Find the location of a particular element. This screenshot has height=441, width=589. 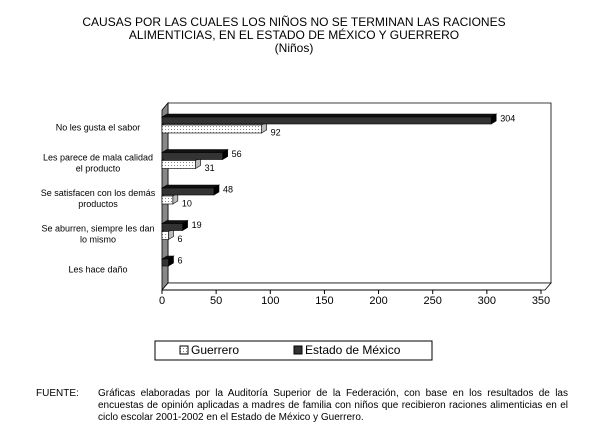

y-tick-label: Les hace daño is located at coordinates (97, 269).